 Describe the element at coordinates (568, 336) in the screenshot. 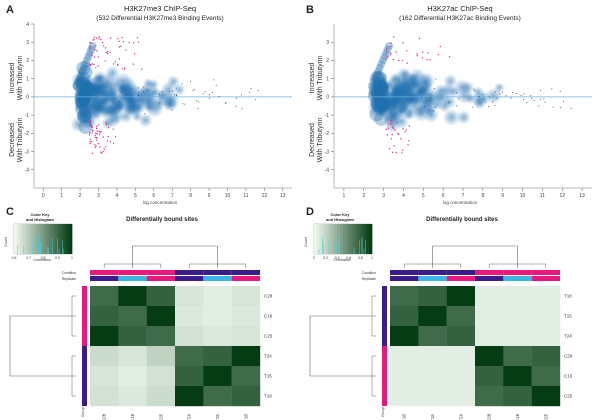

I see `row-label: T24` at that location.